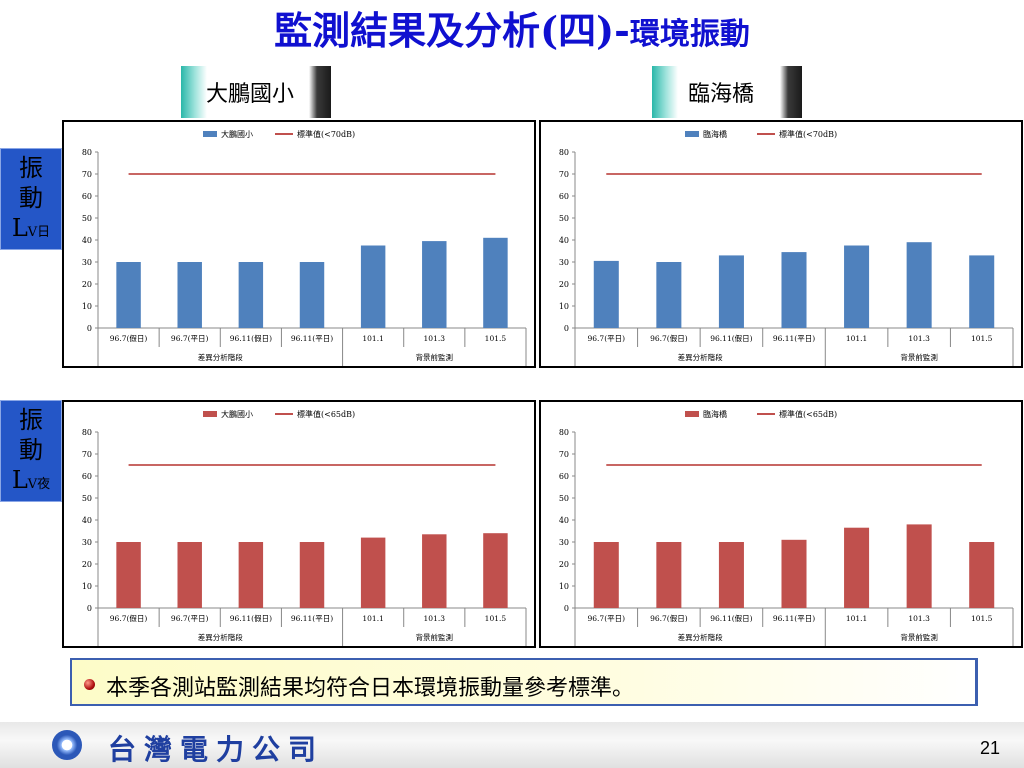  Describe the element at coordinates (689, 34) in the screenshot. I see `slide-title-sub: 環境振動` at that location.